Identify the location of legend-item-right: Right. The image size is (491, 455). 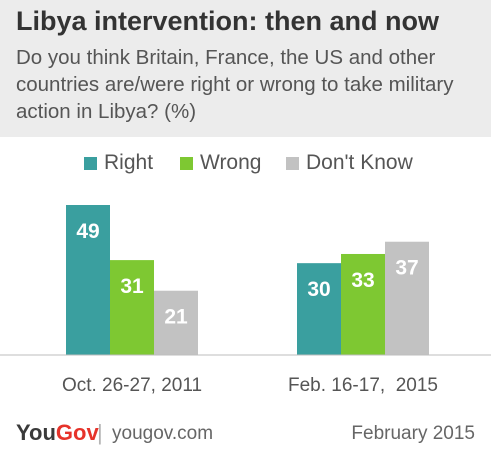
(118, 163).